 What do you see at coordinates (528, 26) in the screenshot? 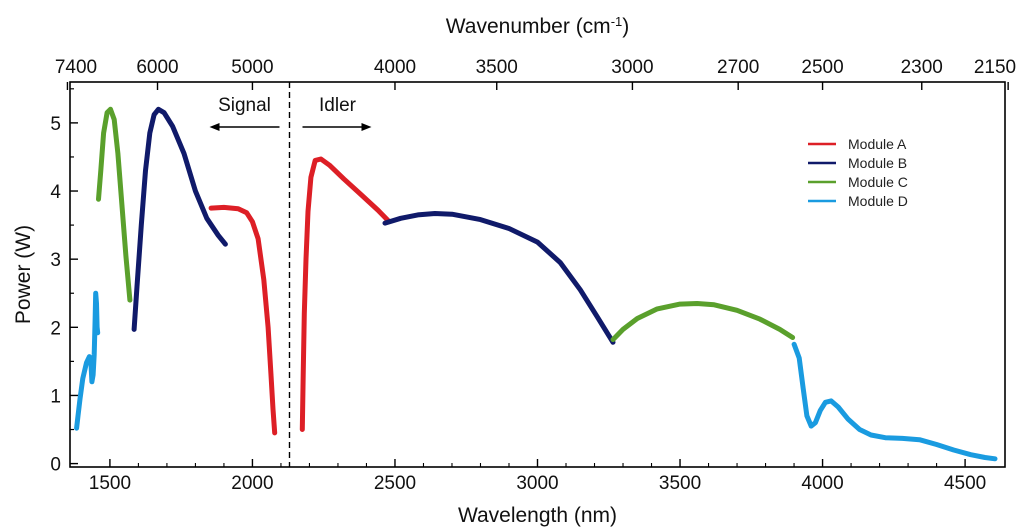
I see `top-axis-title-main: Wavenumber (cm` at bounding box center [528, 26].